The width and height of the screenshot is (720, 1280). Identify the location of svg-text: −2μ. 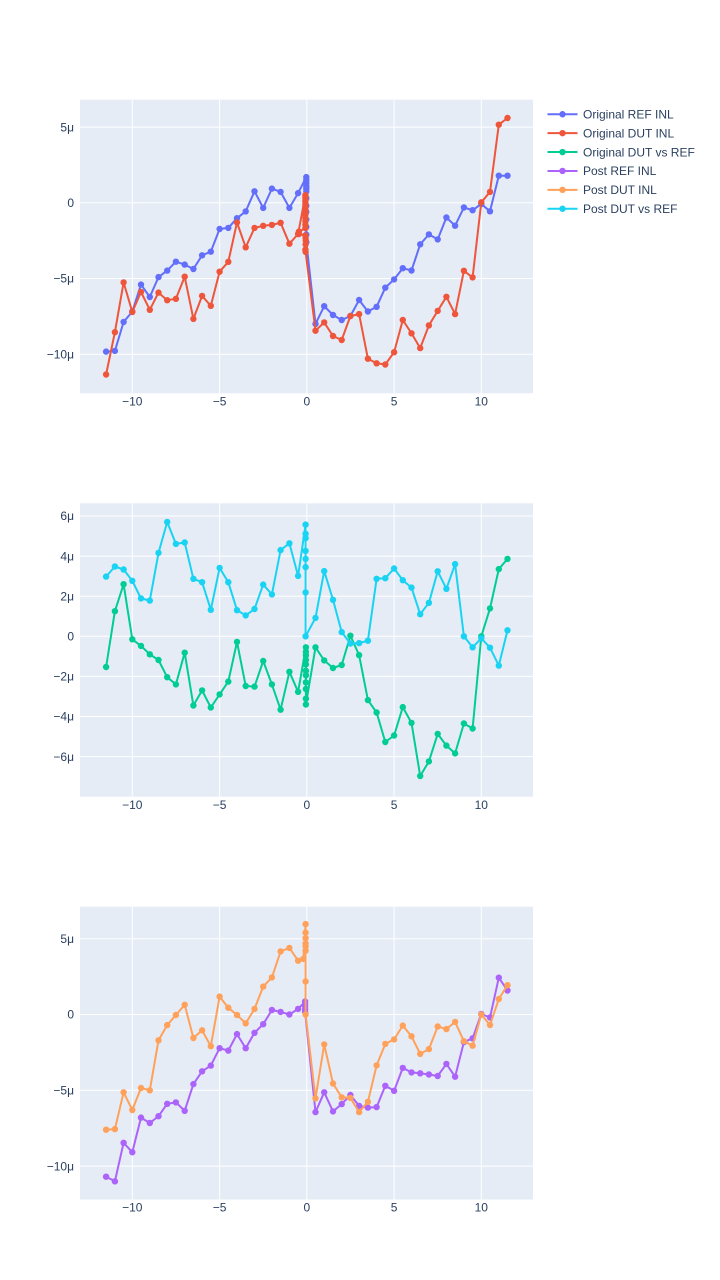
(63, 677).